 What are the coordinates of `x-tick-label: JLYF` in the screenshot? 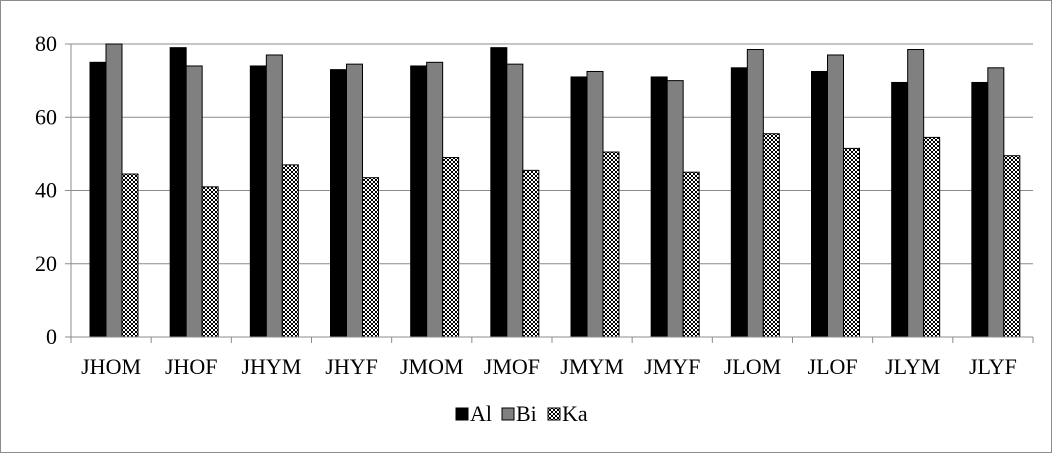 It's located at (993, 366).